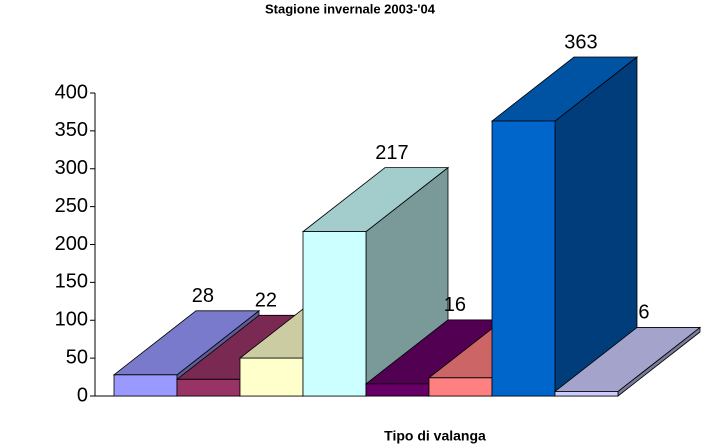 The image size is (702, 445). I want to click on x-axis-label: Tipo di valanga, so click(435, 436).